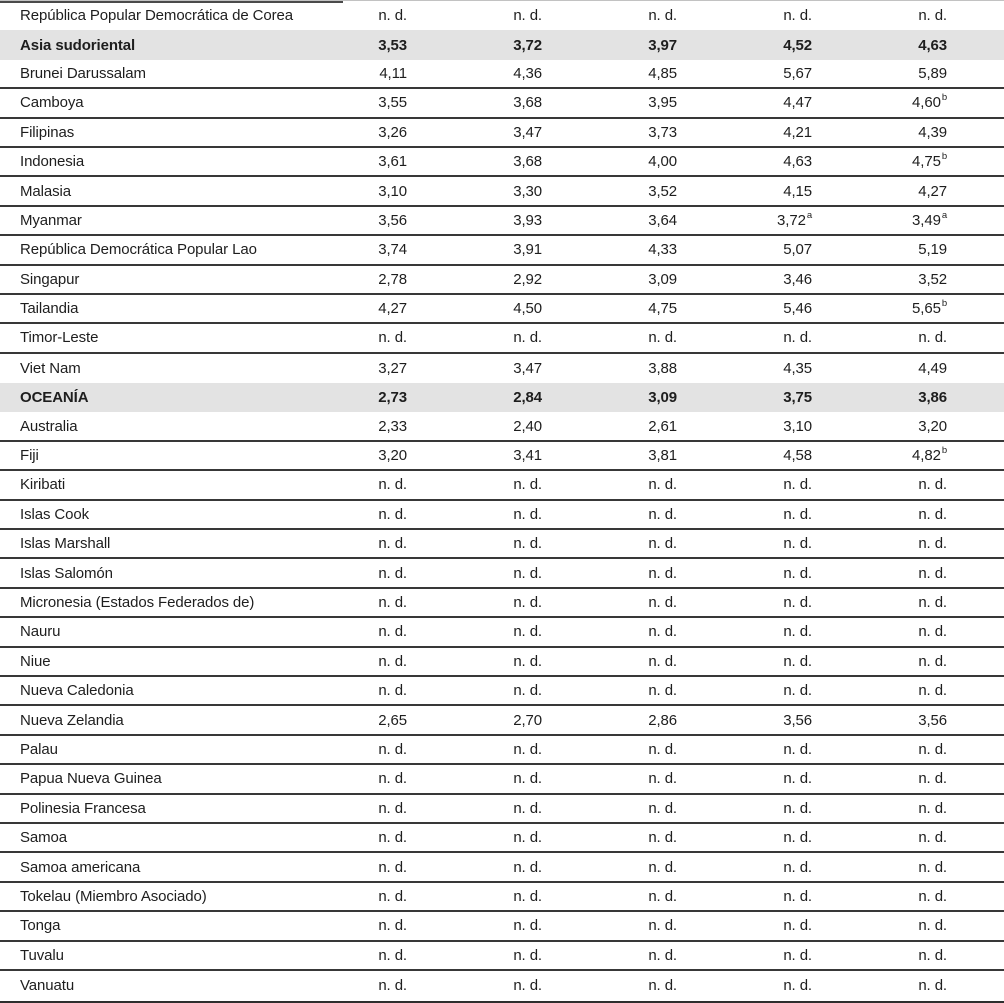 The height and width of the screenshot is (1003, 1004). I want to click on value-cell: 3,09, so click(662, 398).